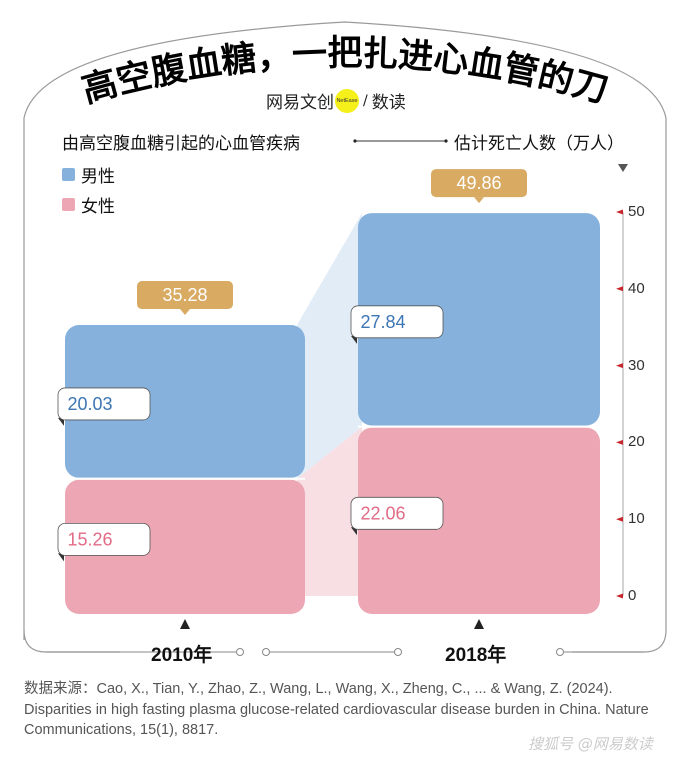 Image resolution: width=690 pixels, height=761 pixels. I want to click on brand-left: 网易文创, so click(300, 103).